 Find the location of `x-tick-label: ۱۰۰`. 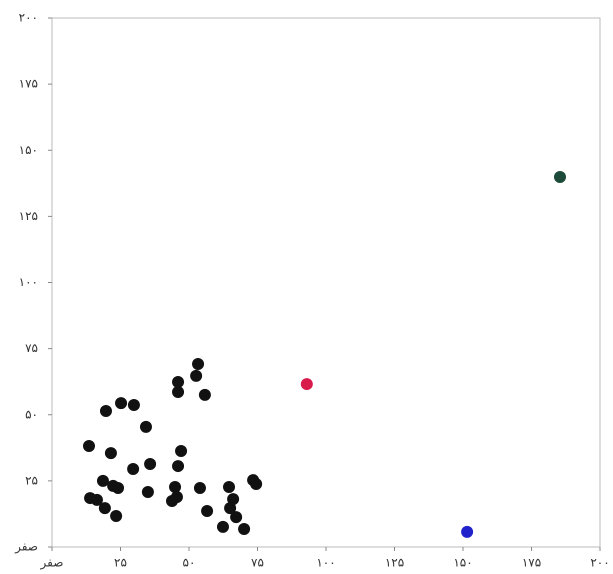

x-tick-label: ۱۰۰ is located at coordinates (325, 563).